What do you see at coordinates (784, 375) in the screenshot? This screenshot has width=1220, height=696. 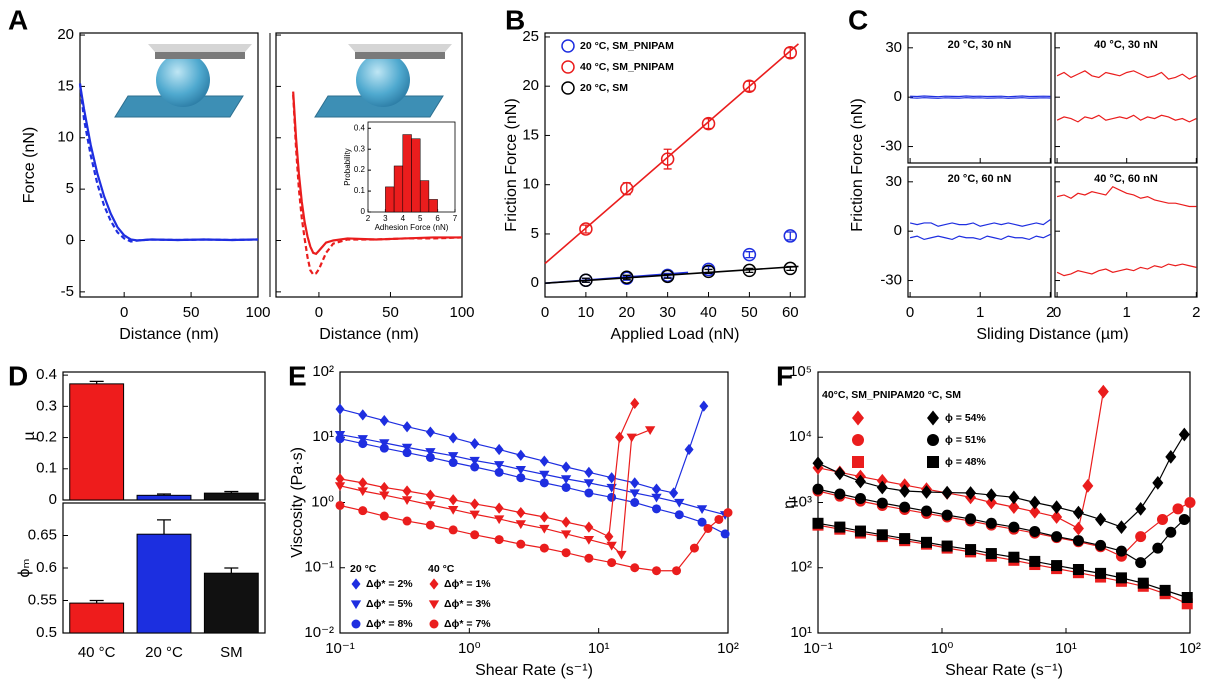 I see `panel-letter: F` at bounding box center [784, 375].